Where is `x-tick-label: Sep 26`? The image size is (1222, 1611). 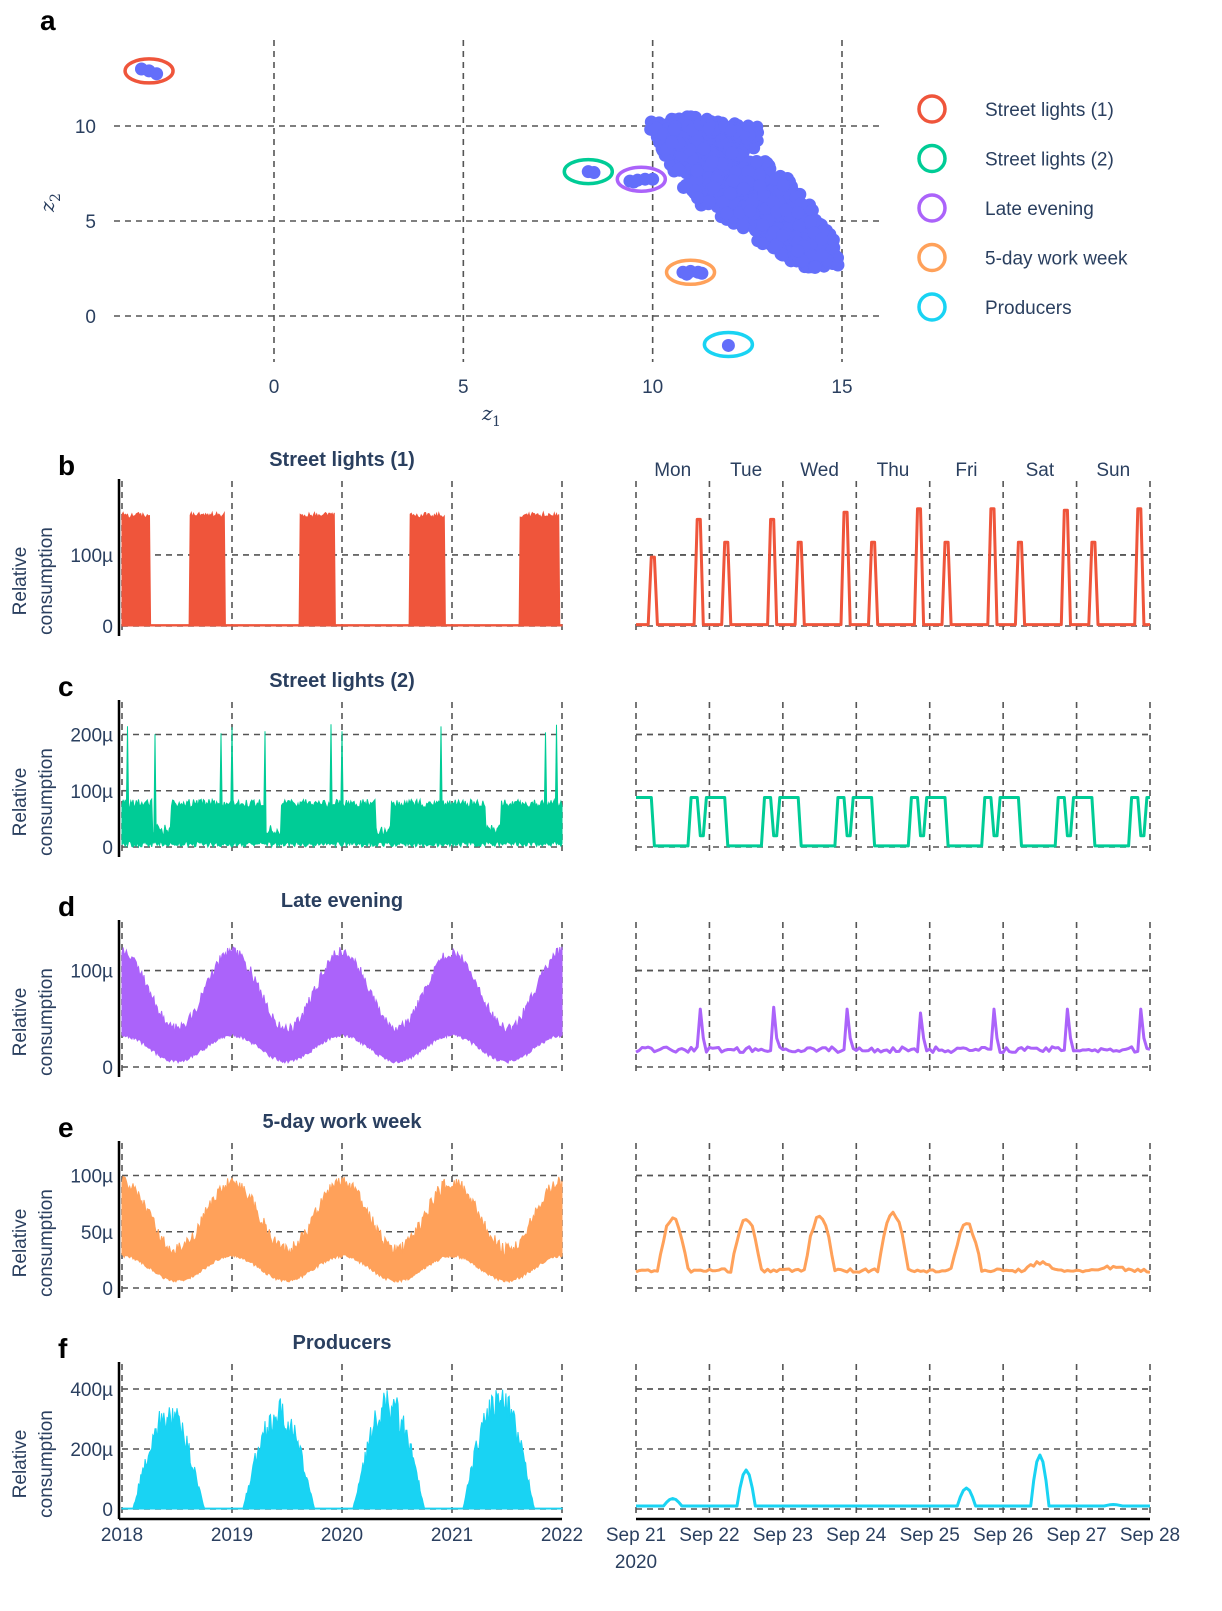
x-tick-label: Sep 26 is located at coordinates (1003, 1535).